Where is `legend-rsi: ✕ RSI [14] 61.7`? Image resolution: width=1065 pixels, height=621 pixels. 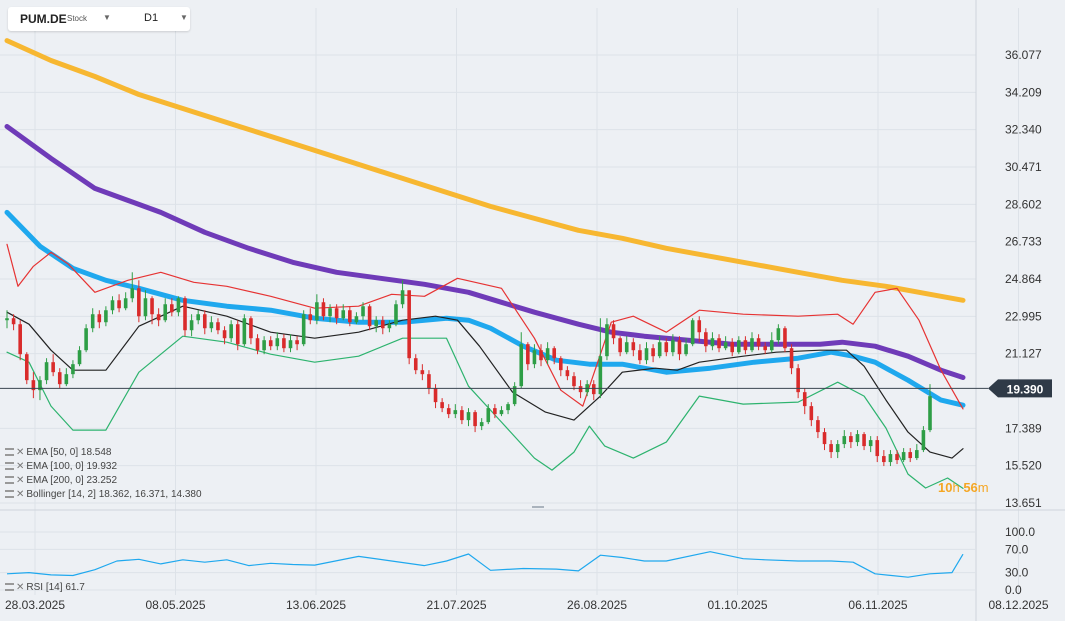
legend-rsi: ✕ RSI [14] 61.7 is located at coordinates (45, 588).